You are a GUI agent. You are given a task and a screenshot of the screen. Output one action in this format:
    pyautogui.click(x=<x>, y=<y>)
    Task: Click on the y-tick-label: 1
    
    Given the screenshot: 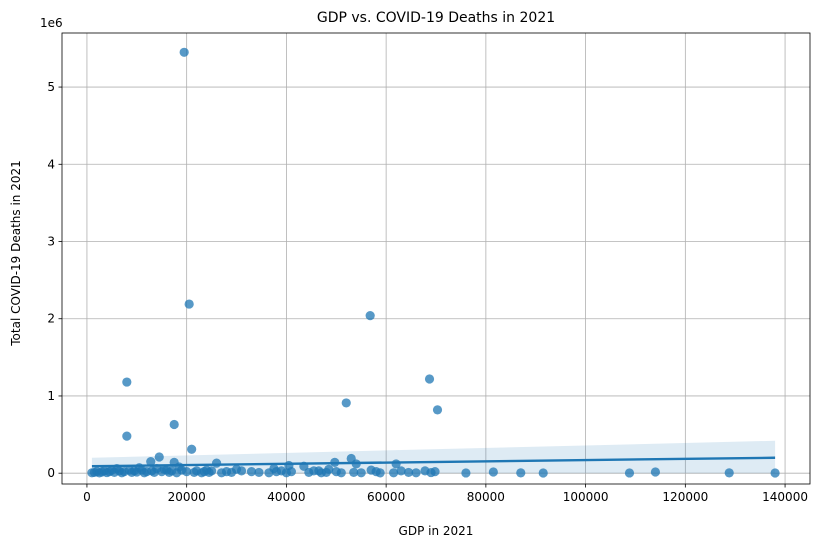 What is the action you would take?
    pyautogui.click(x=51, y=396)
    